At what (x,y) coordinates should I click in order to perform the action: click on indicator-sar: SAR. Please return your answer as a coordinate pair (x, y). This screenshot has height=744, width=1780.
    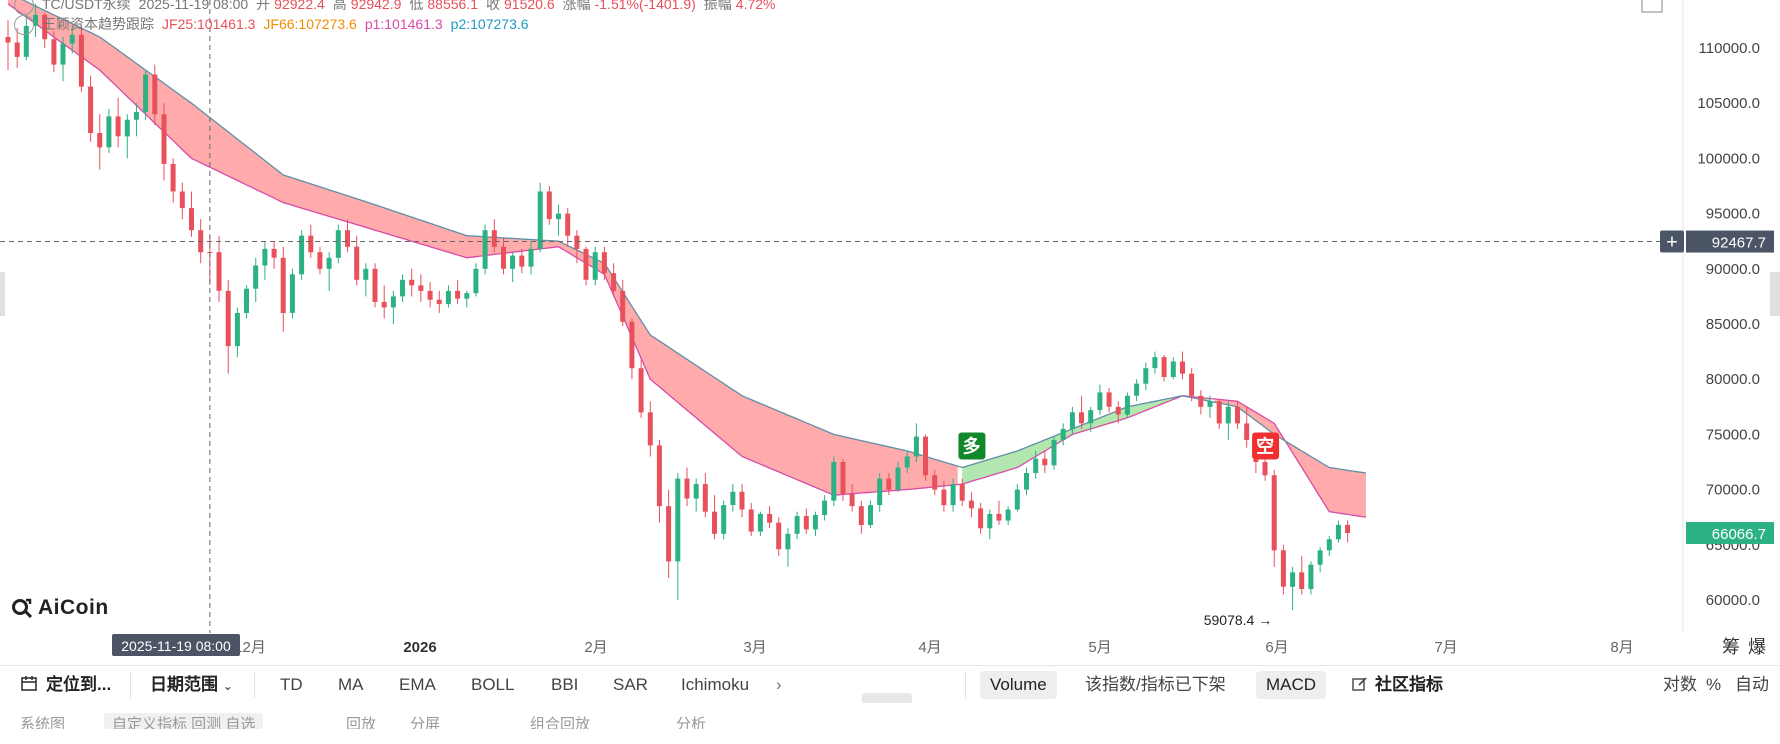
    Looking at the image, I should click on (630, 684).